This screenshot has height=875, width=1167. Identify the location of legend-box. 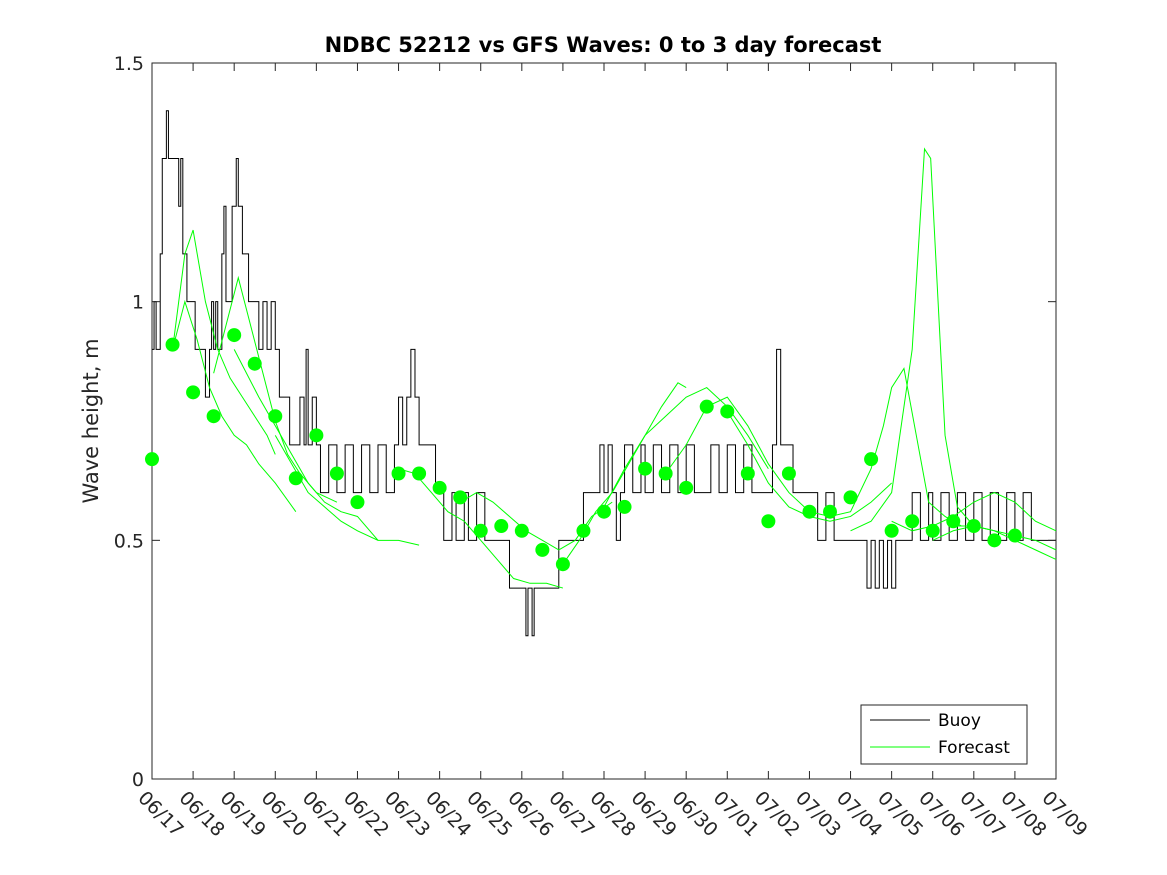
(944, 734).